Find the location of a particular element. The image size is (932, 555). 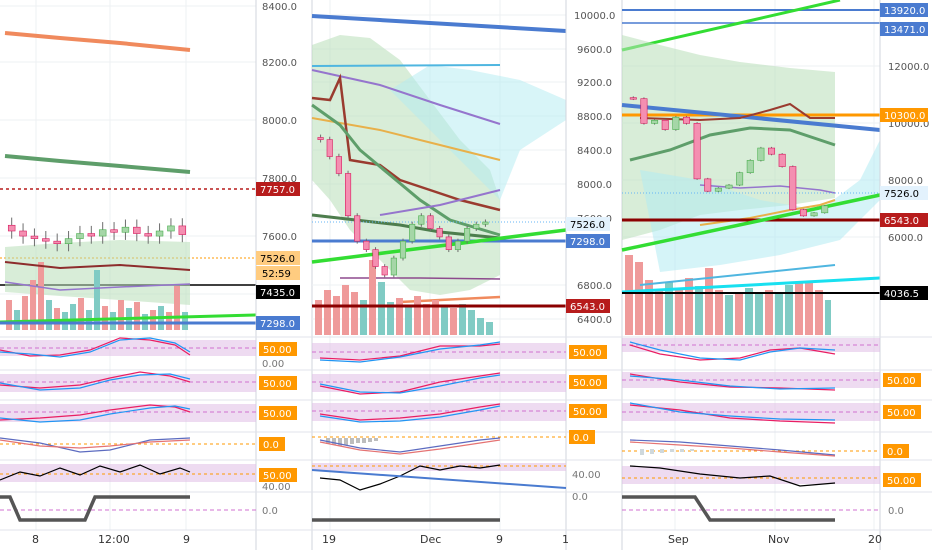

osc3-a-p2 is located at coordinates (410, 412).